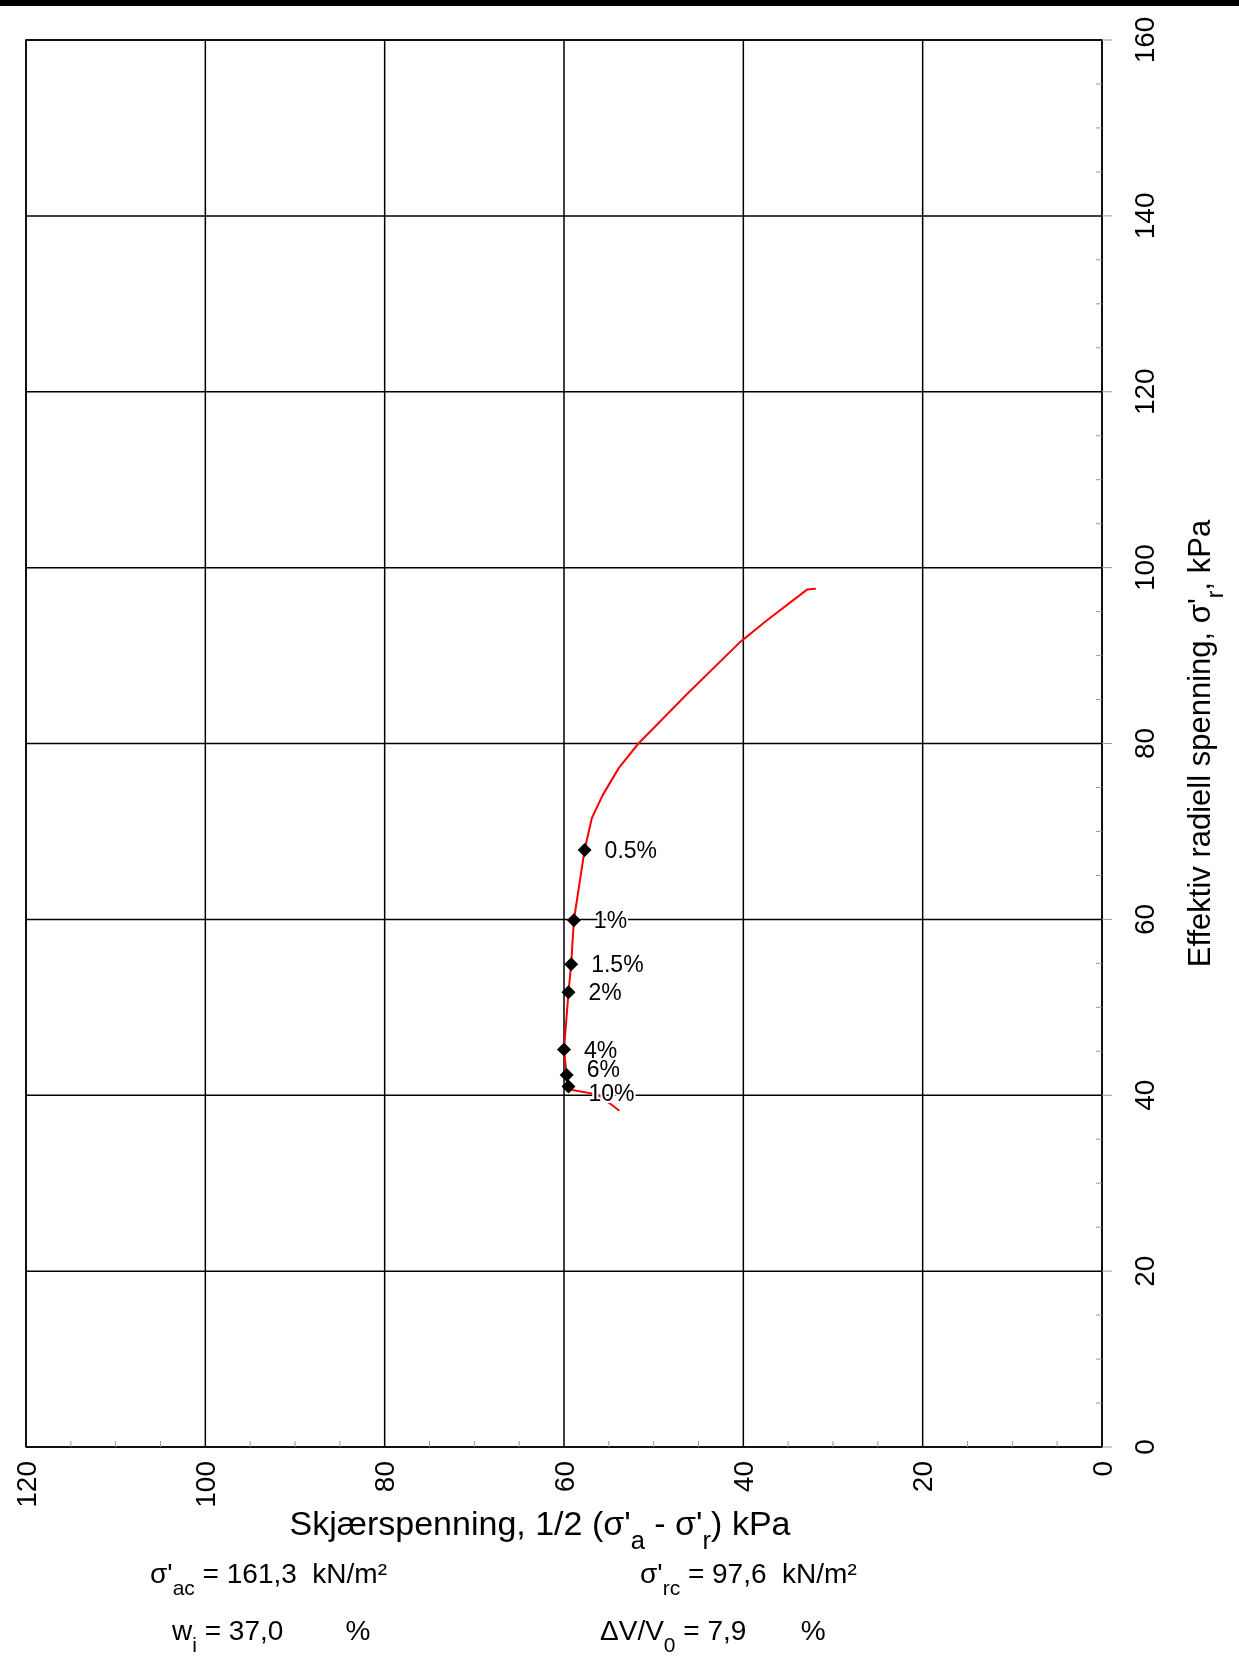 Image resolution: width=1239 pixels, height=1656 pixels. I want to click on x-tick-label: 120, so click(26, 1484).